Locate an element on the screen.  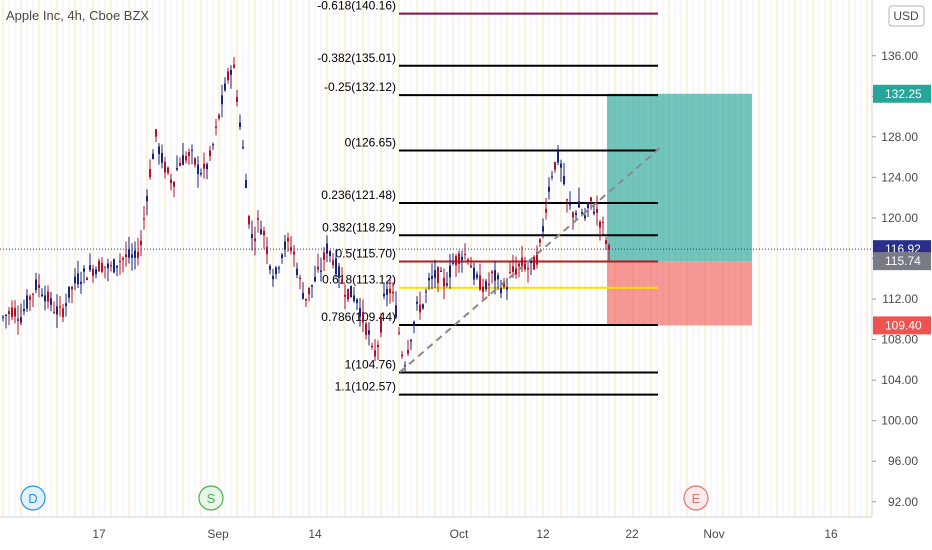
stop-loss-zone is located at coordinates (679, 293).